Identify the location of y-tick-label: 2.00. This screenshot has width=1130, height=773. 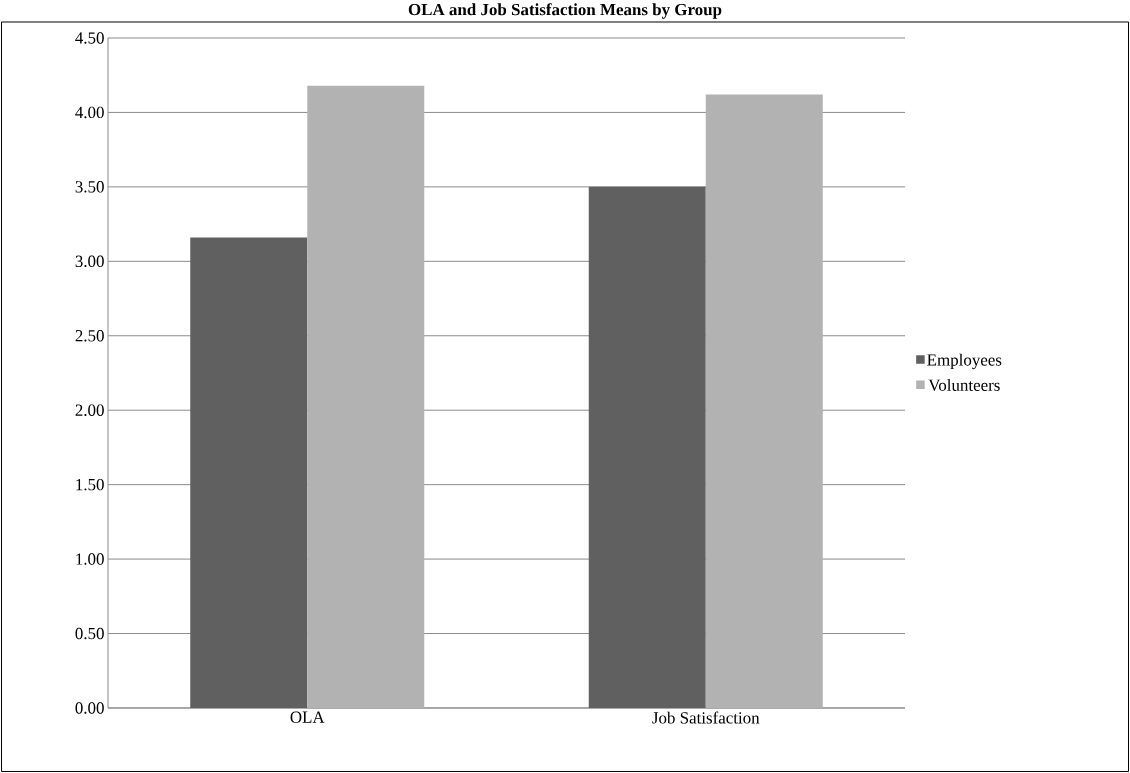
(89, 410).